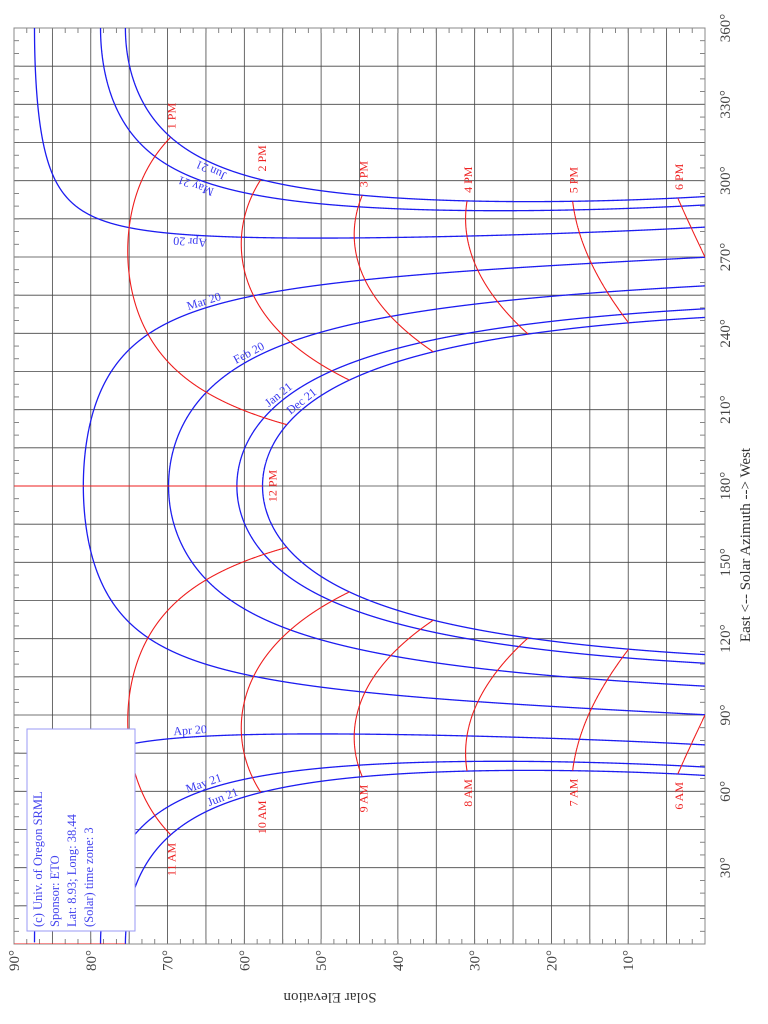  I want to click on elevation-tick-label: 60°, so click(245, 960).